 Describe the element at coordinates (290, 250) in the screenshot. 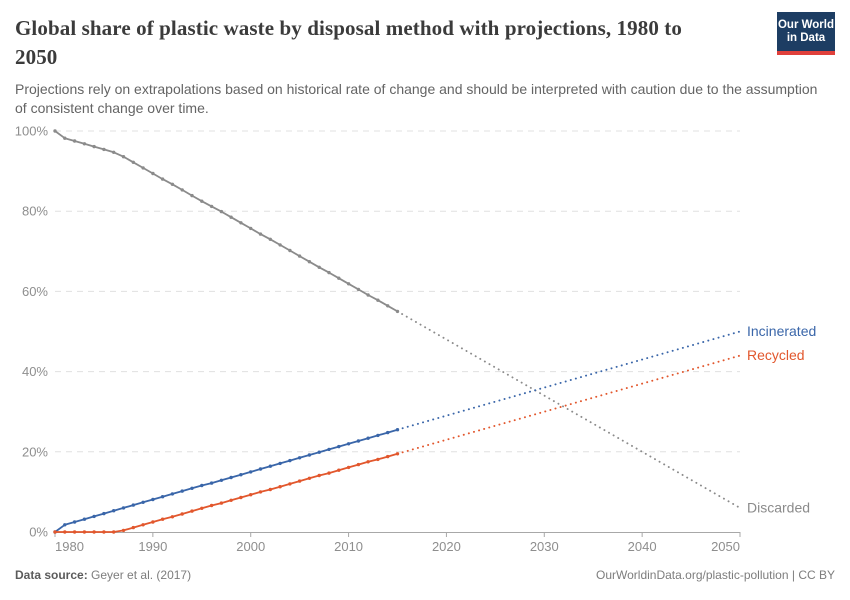

I see `data-point-discarded-2004` at that location.